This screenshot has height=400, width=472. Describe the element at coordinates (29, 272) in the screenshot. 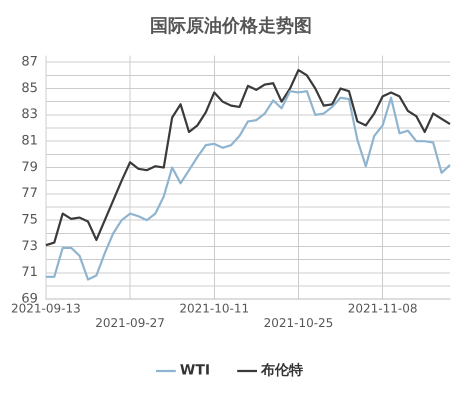

I see `y-tick-label: 71` at that location.